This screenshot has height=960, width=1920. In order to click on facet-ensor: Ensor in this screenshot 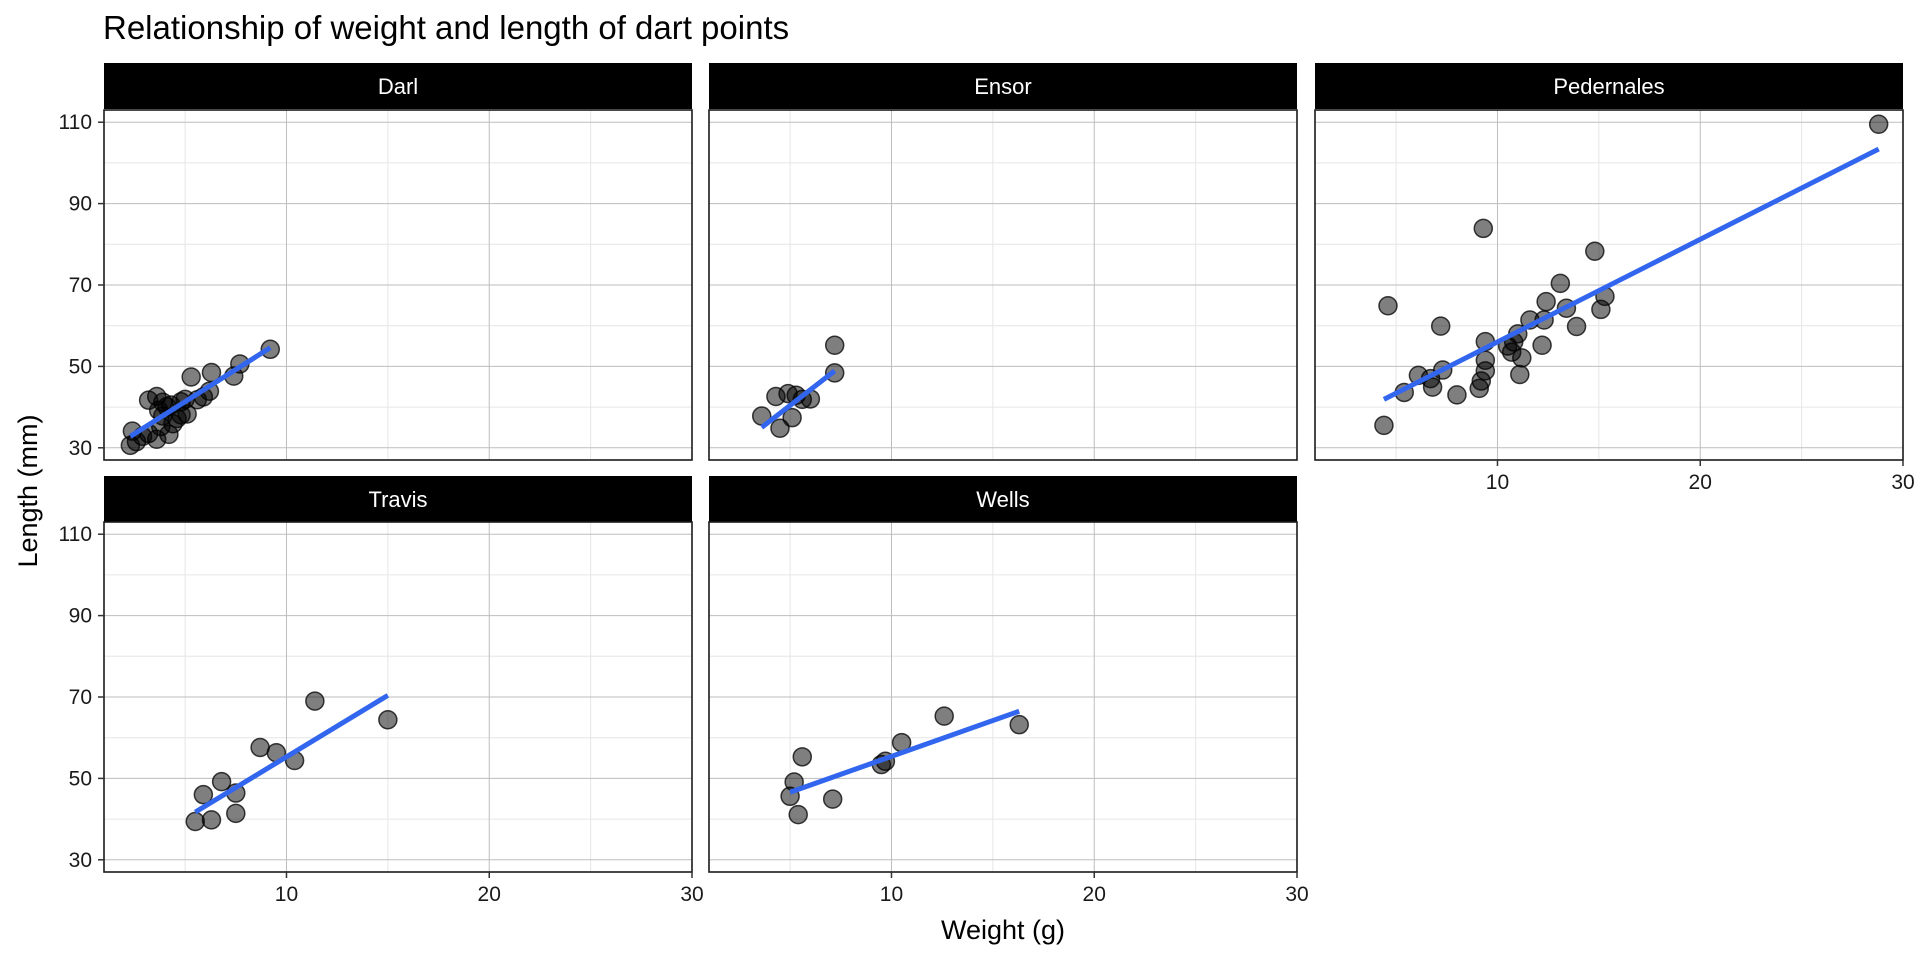, I will do `click(1003, 262)`.